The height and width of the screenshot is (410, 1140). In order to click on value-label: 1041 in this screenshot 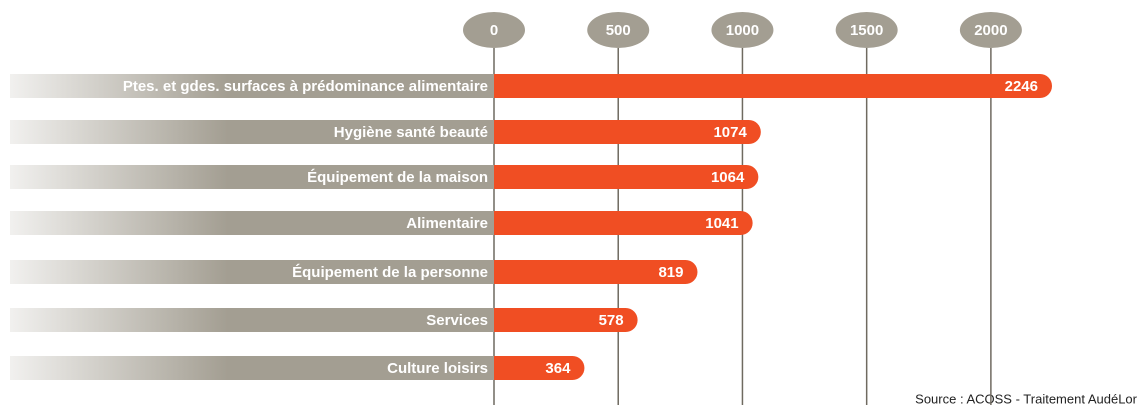, I will do `click(721, 223)`.